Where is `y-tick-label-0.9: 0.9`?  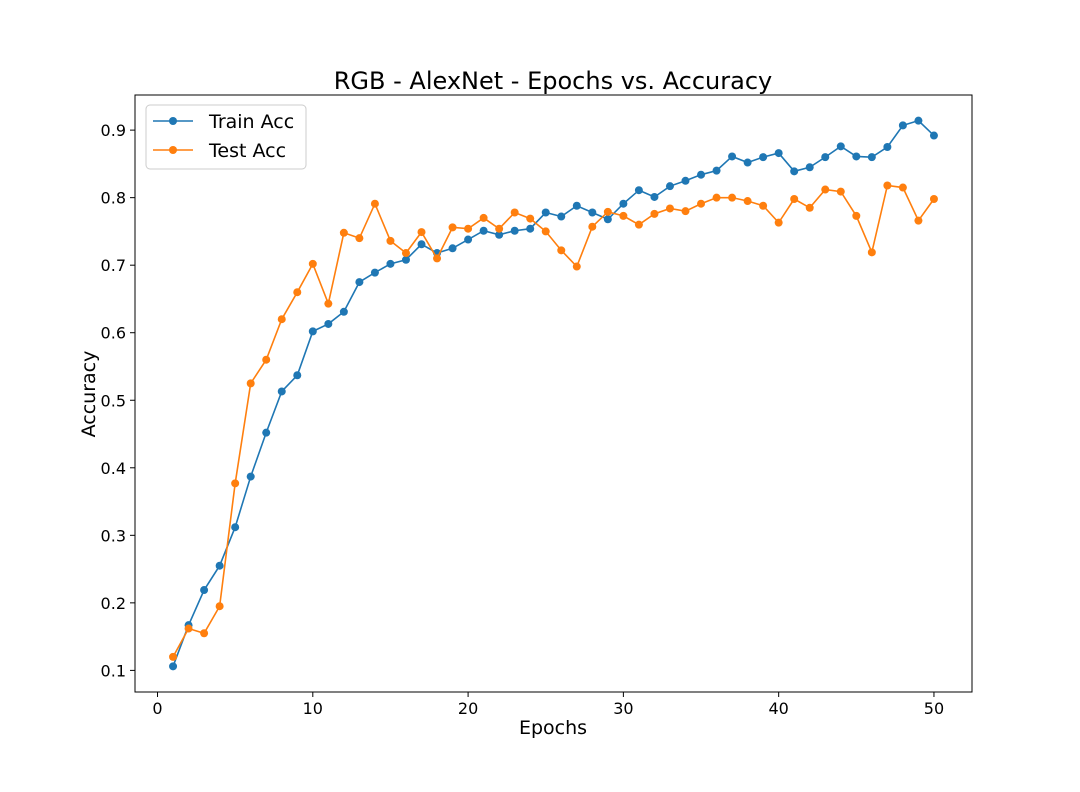 y-tick-label-0.9: 0.9 is located at coordinates (113, 130).